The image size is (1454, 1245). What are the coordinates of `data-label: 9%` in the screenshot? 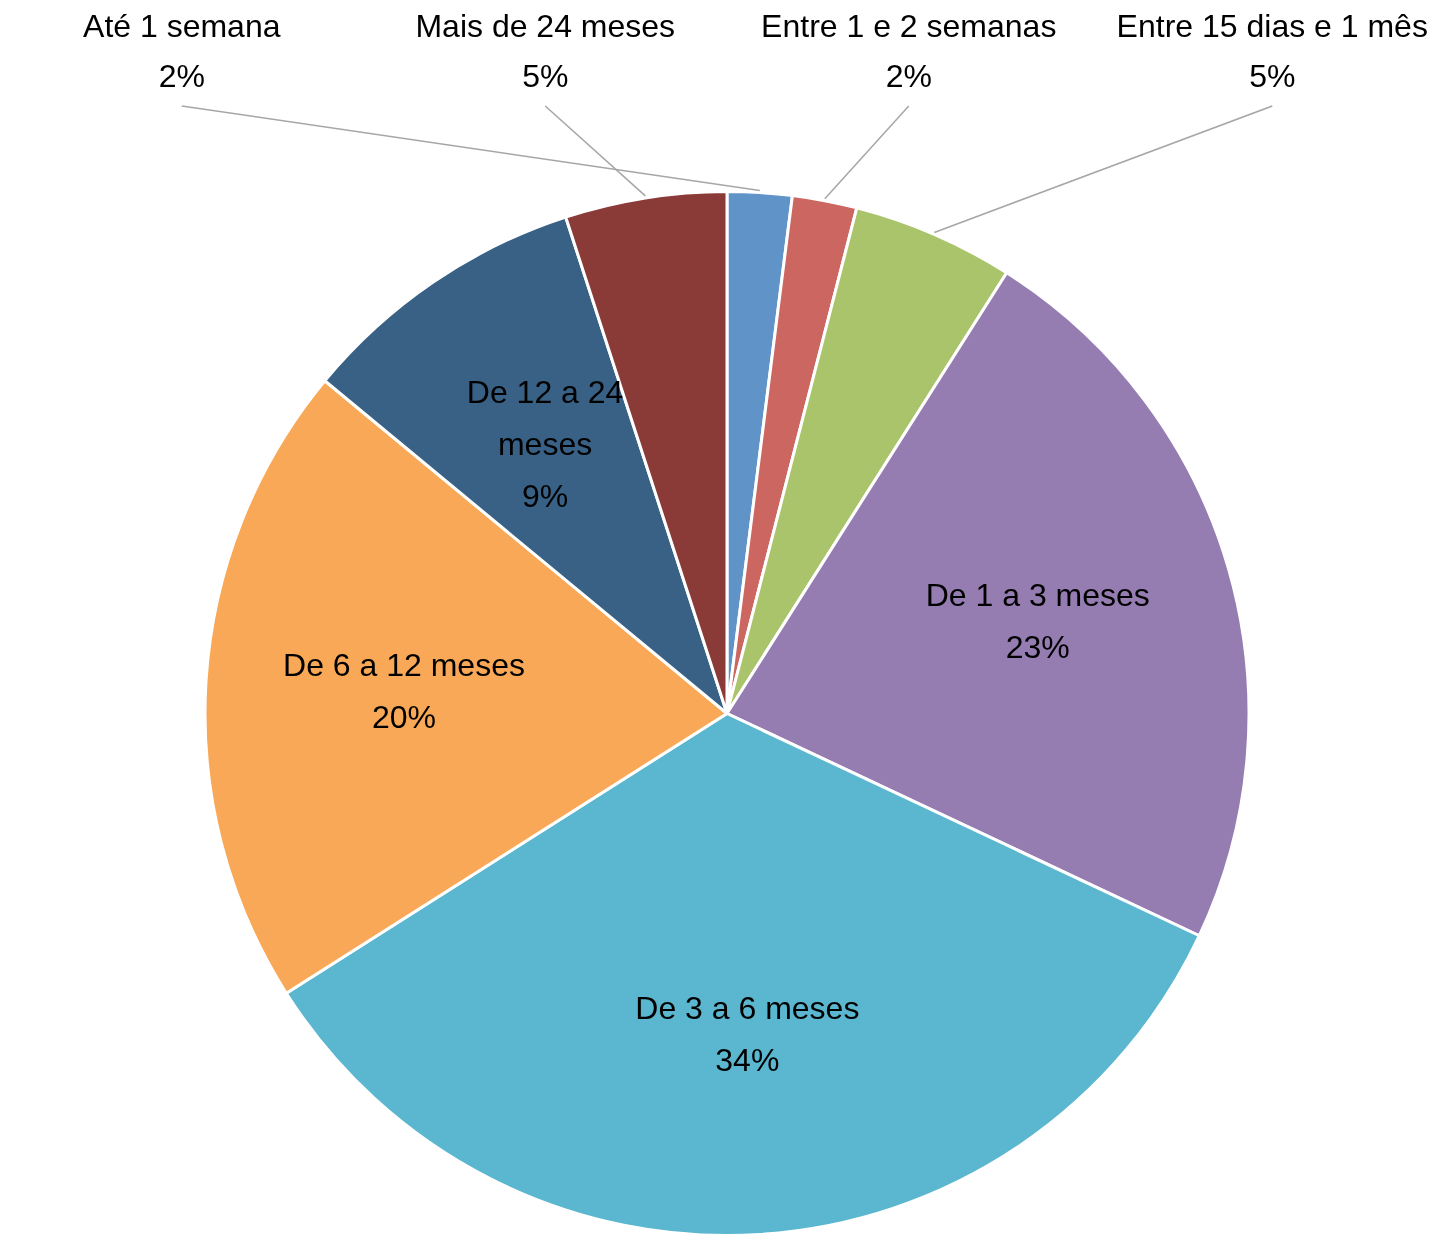 It's located at (545, 495).